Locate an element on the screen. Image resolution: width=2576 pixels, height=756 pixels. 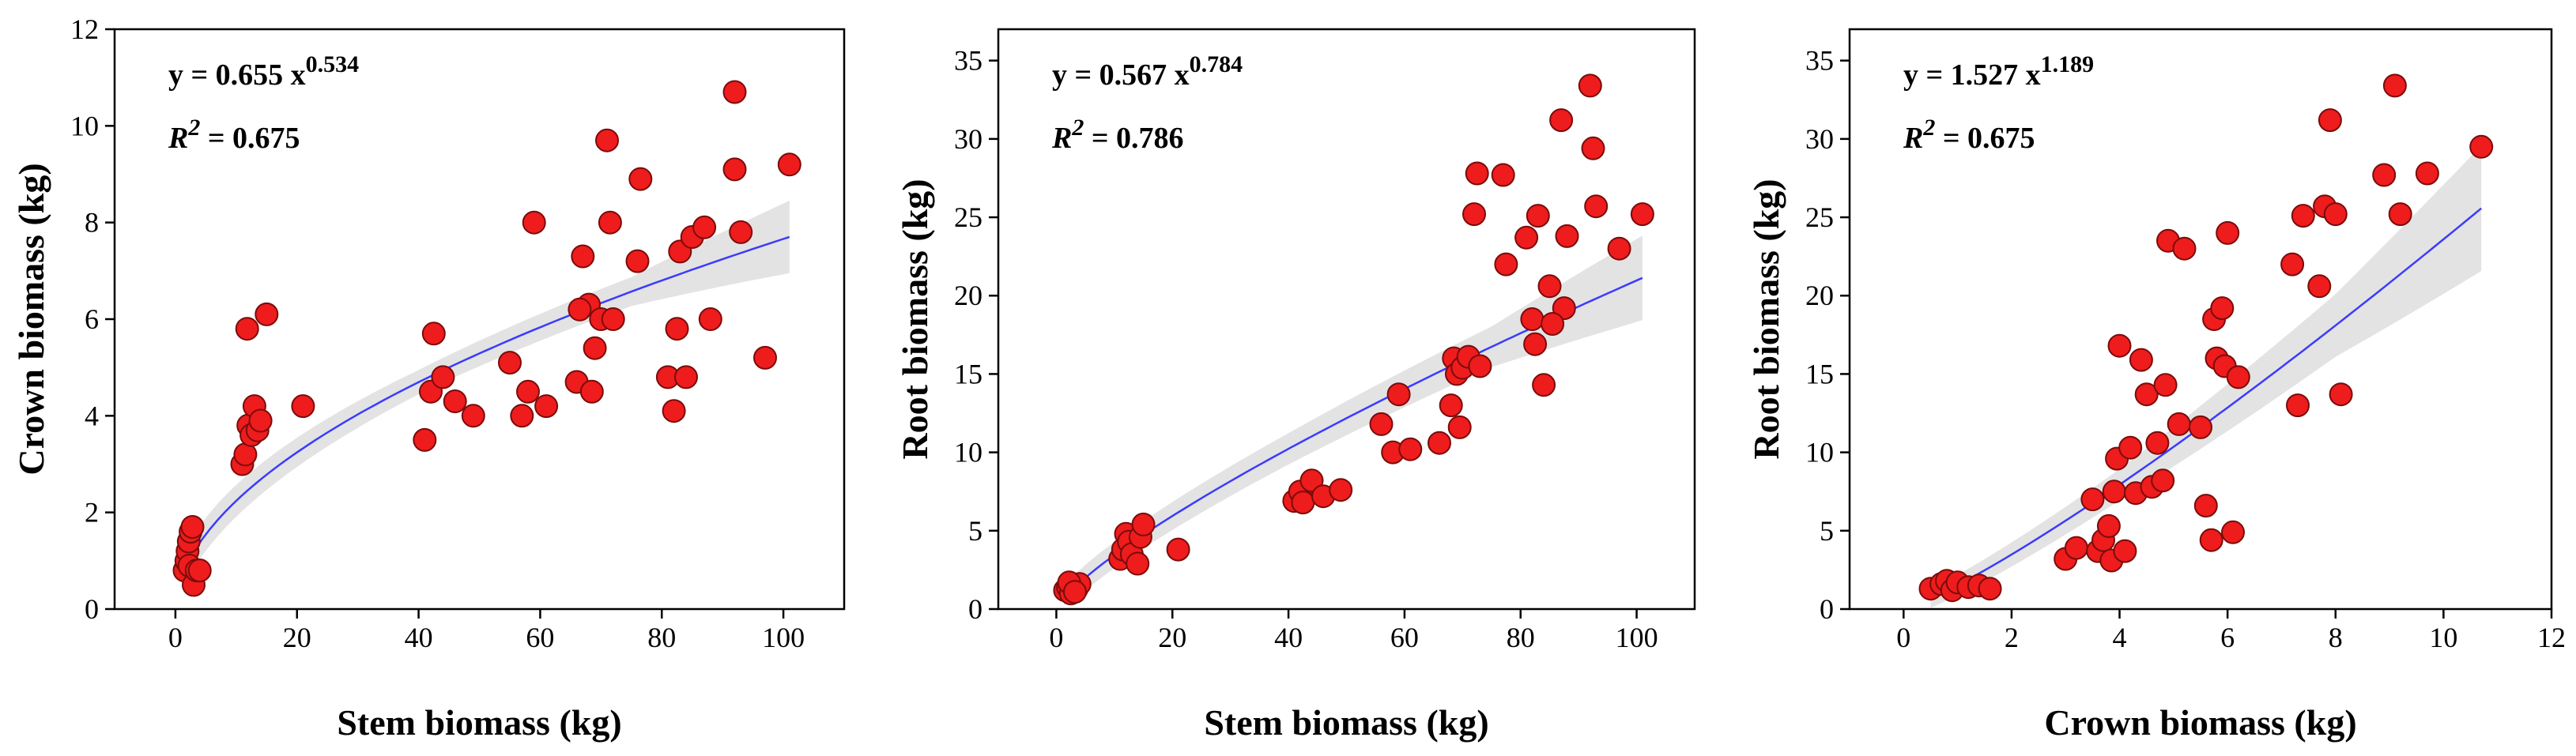
x-tick-label: 100 is located at coordinates (783, 637).